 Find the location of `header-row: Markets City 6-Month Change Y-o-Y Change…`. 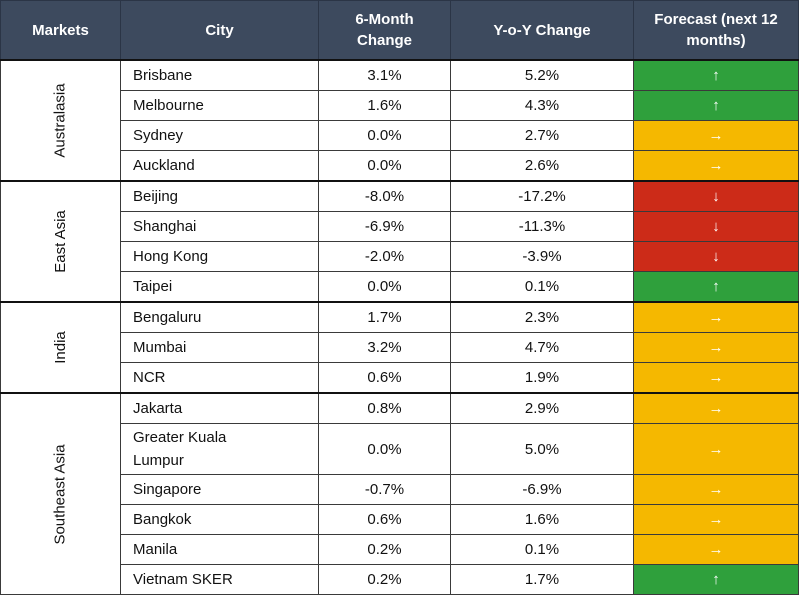

header-row: Markets City 6-Month Change Y-o-Y Change… is located at coordinates (399, 30).